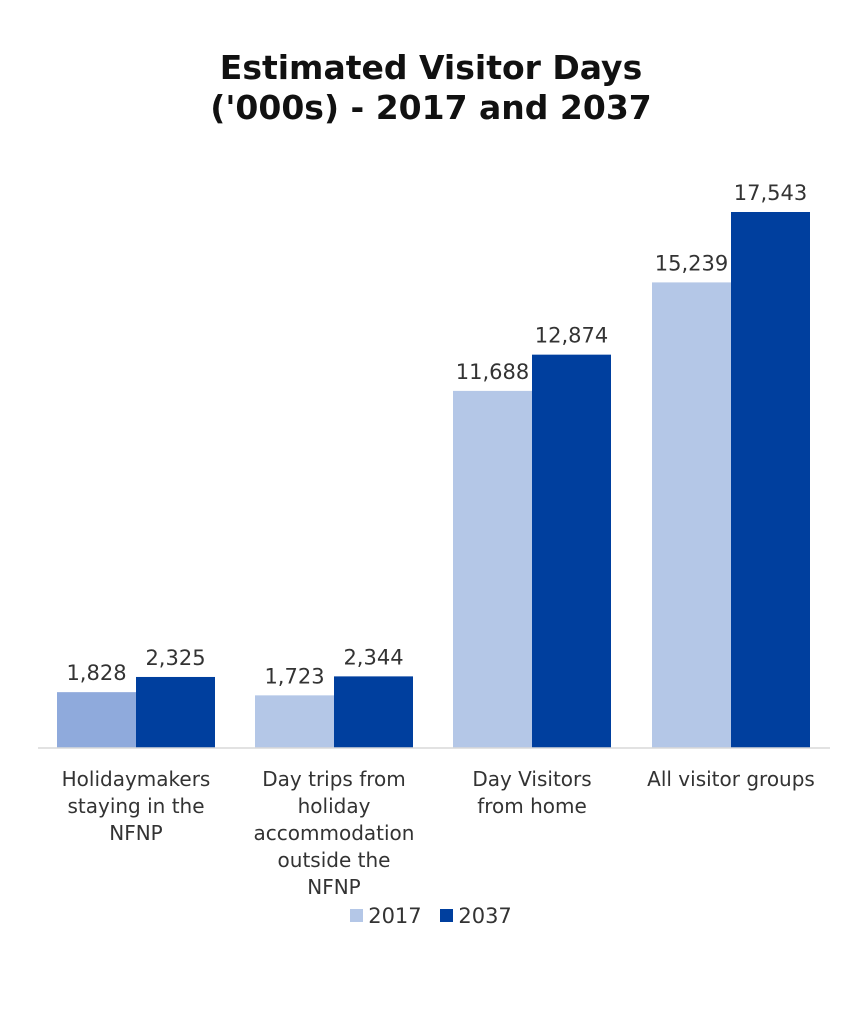 Image resolution: width=862 pixels, height=1024 pixels. What do you see at coordinates (571, 551) in the screenshot?
I see `bar-day-visitors-2037` at bounding box center [571, 551].